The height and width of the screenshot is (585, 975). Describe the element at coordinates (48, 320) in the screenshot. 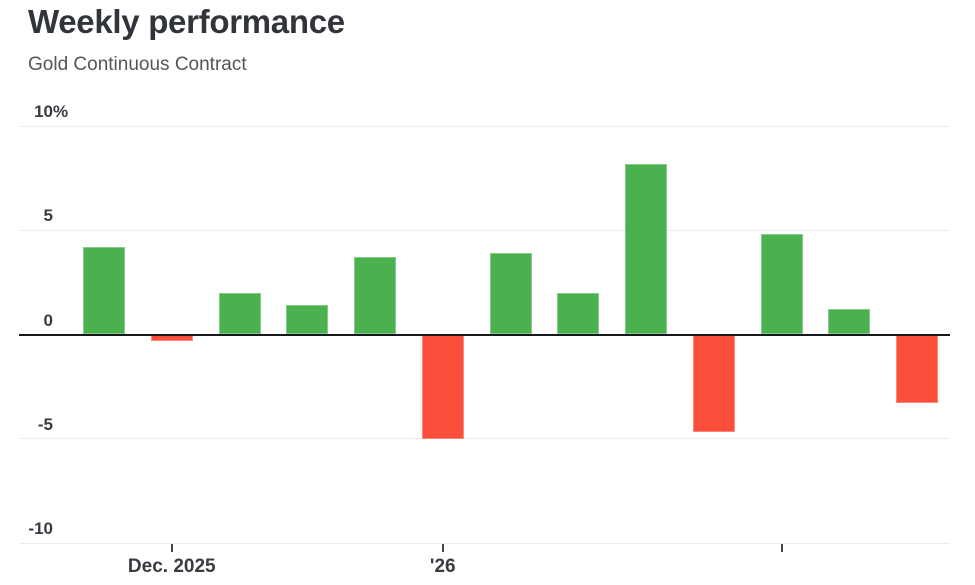

I see `y-axis-label: 0` at that location.